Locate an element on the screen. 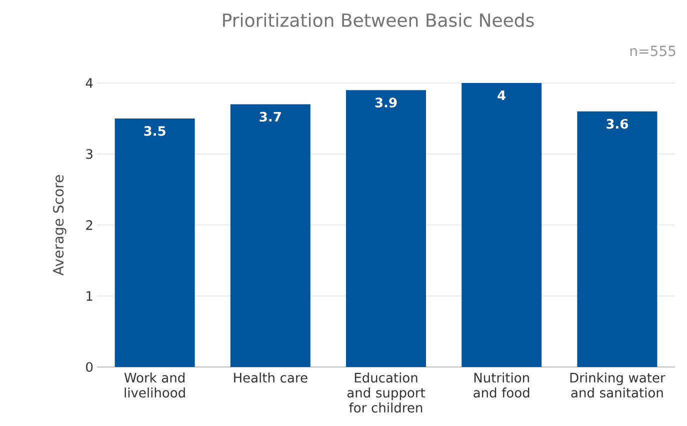 This screenshot has width=687, height=426. data-label: 3.7 is located at coordinates (270, 117).